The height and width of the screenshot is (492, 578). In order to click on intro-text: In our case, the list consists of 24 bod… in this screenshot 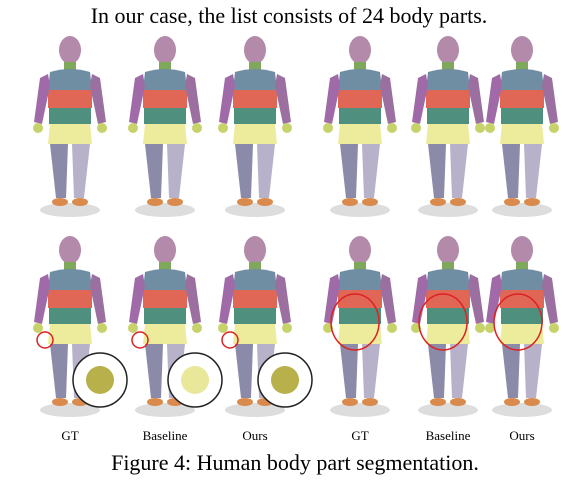, I will do `click(289, 15)`.